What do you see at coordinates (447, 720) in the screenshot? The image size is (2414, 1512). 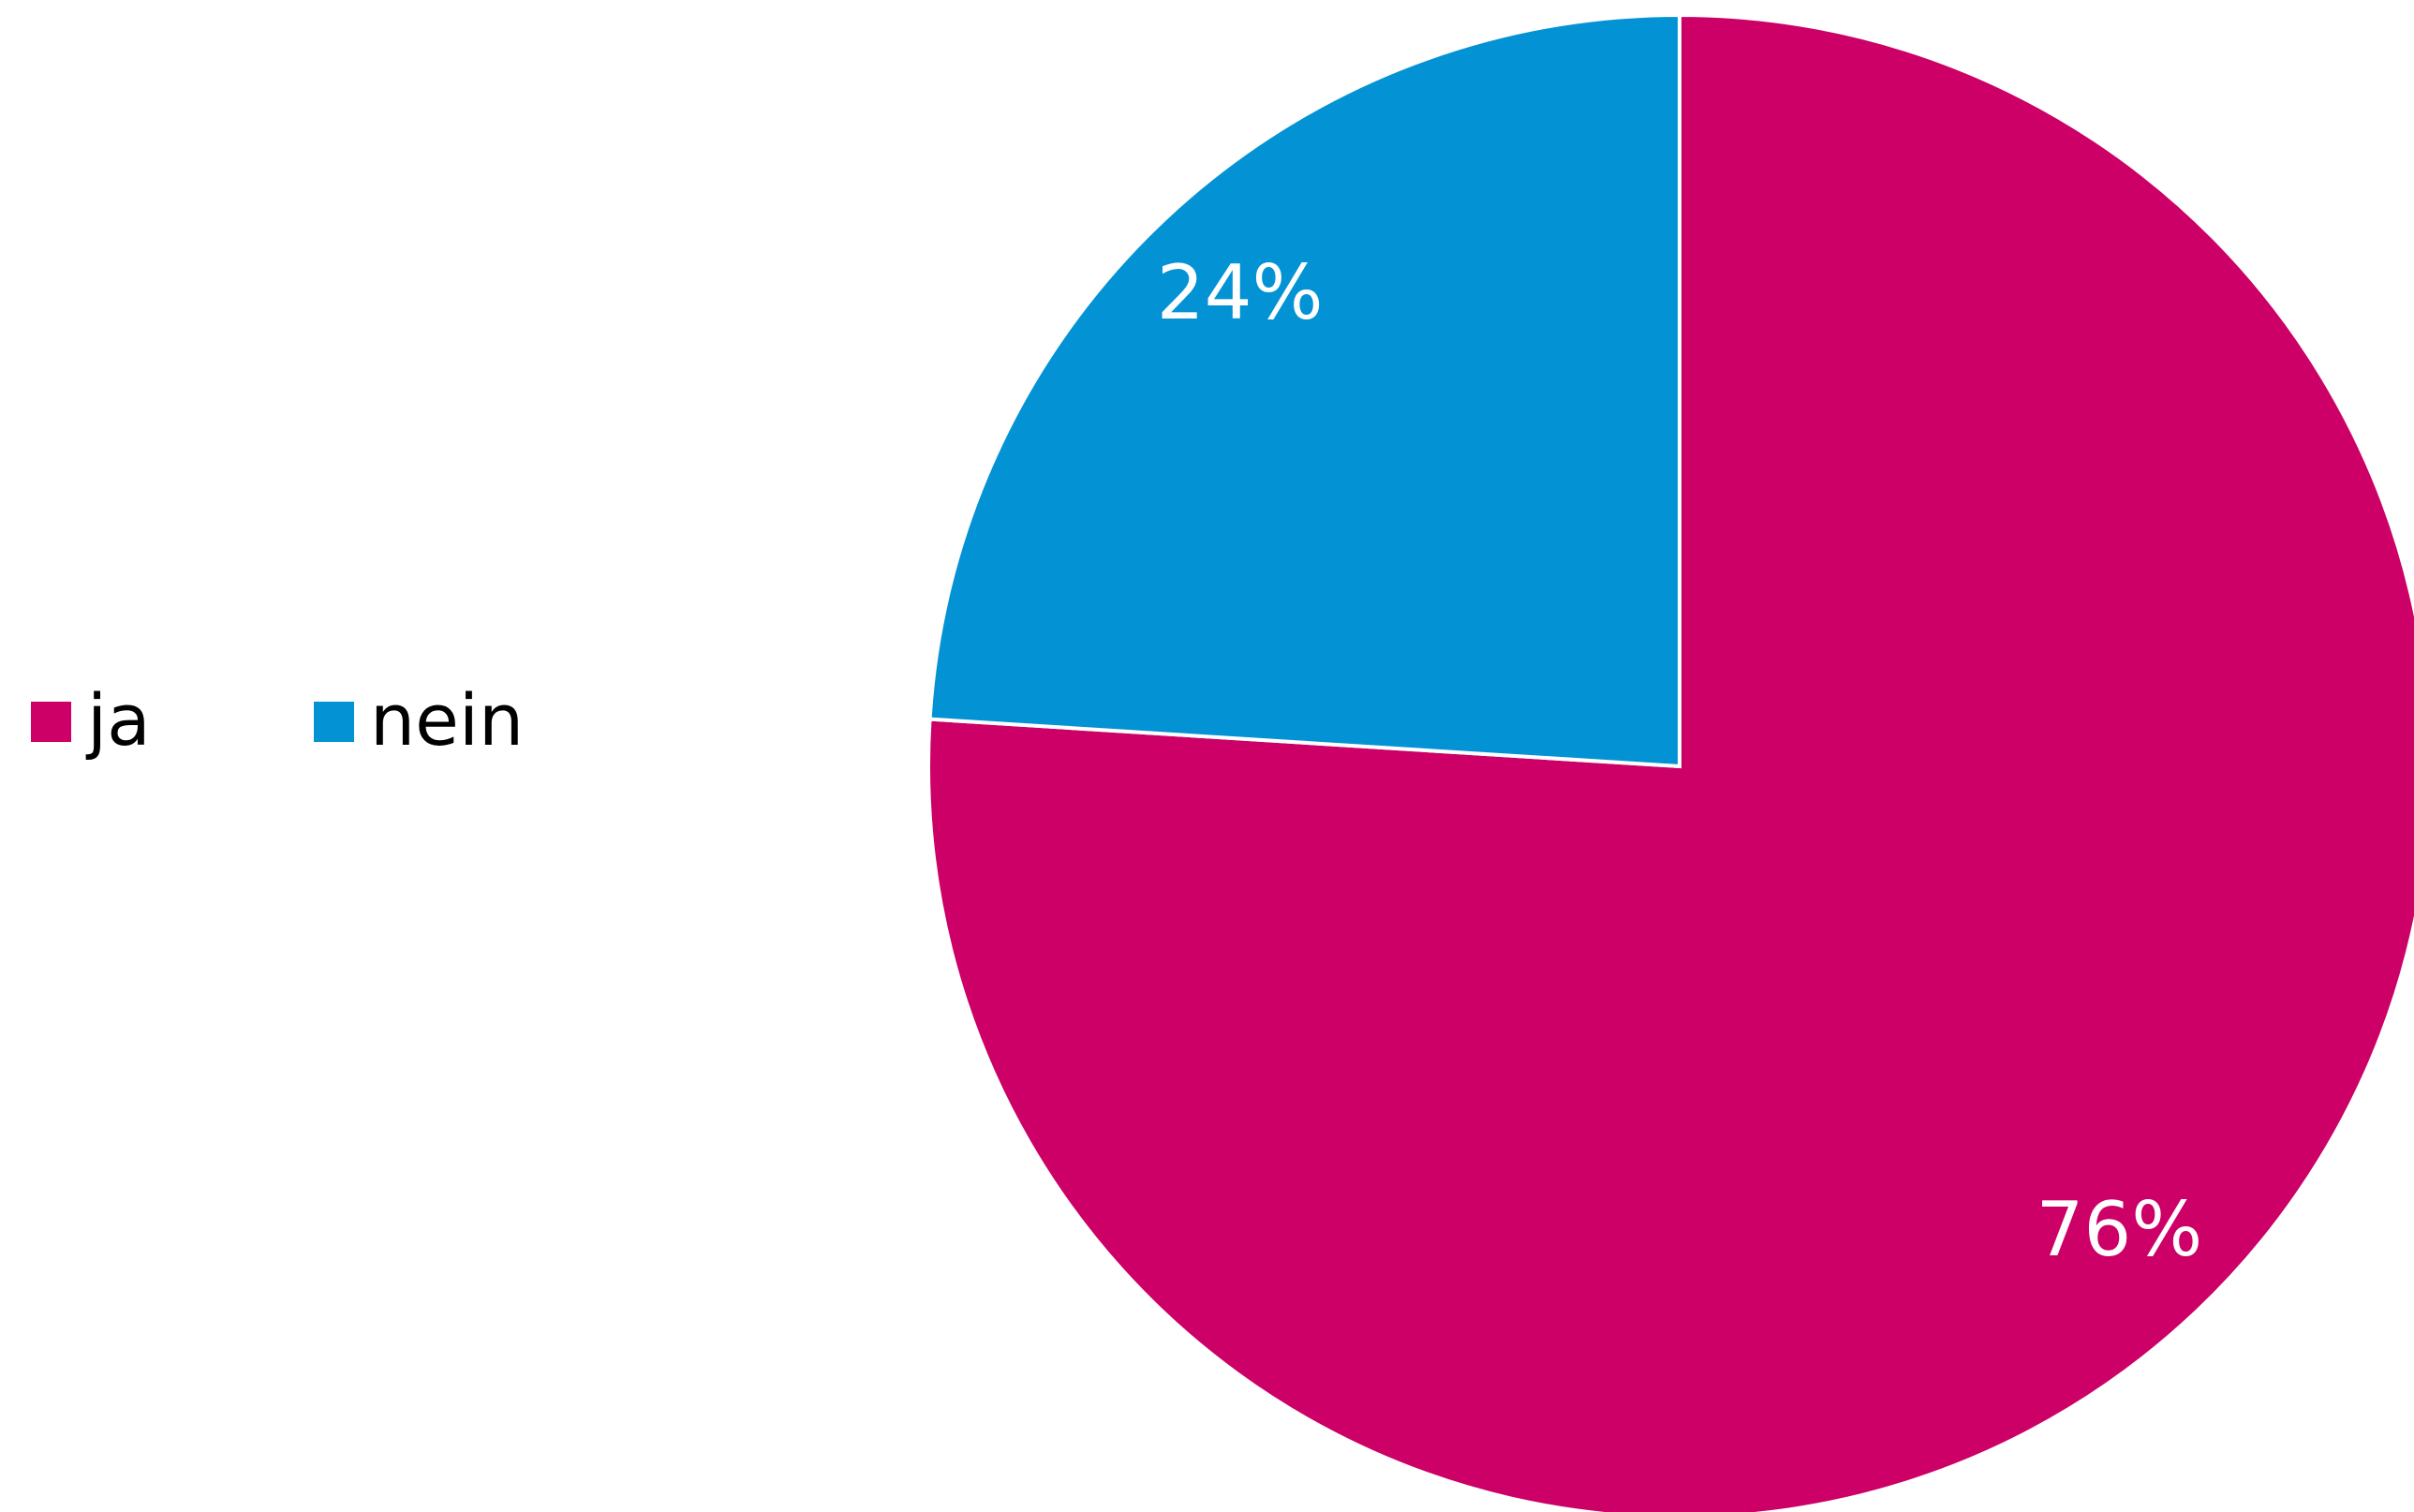 I see `legend-label: nein` at bounding box center [447, 720].